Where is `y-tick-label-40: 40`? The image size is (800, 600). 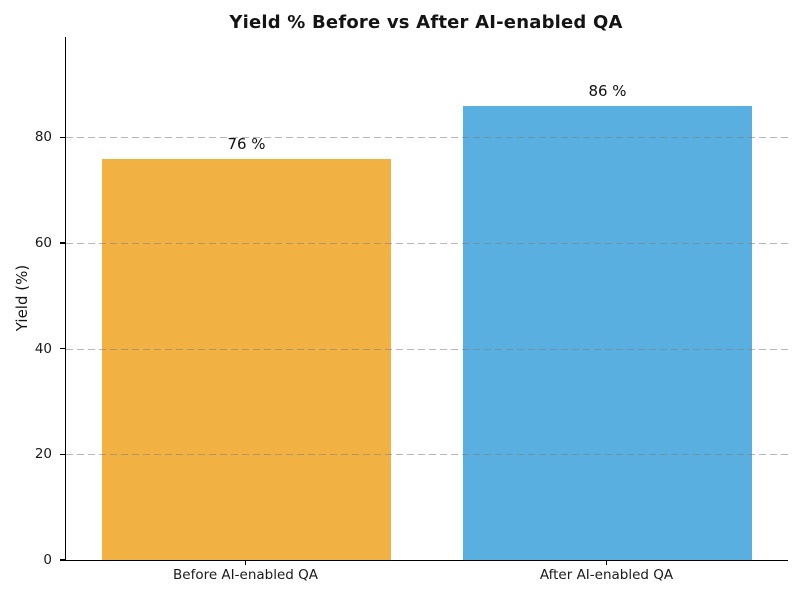
y-tick-label-40: 40 is located at coordinates (43, 348).